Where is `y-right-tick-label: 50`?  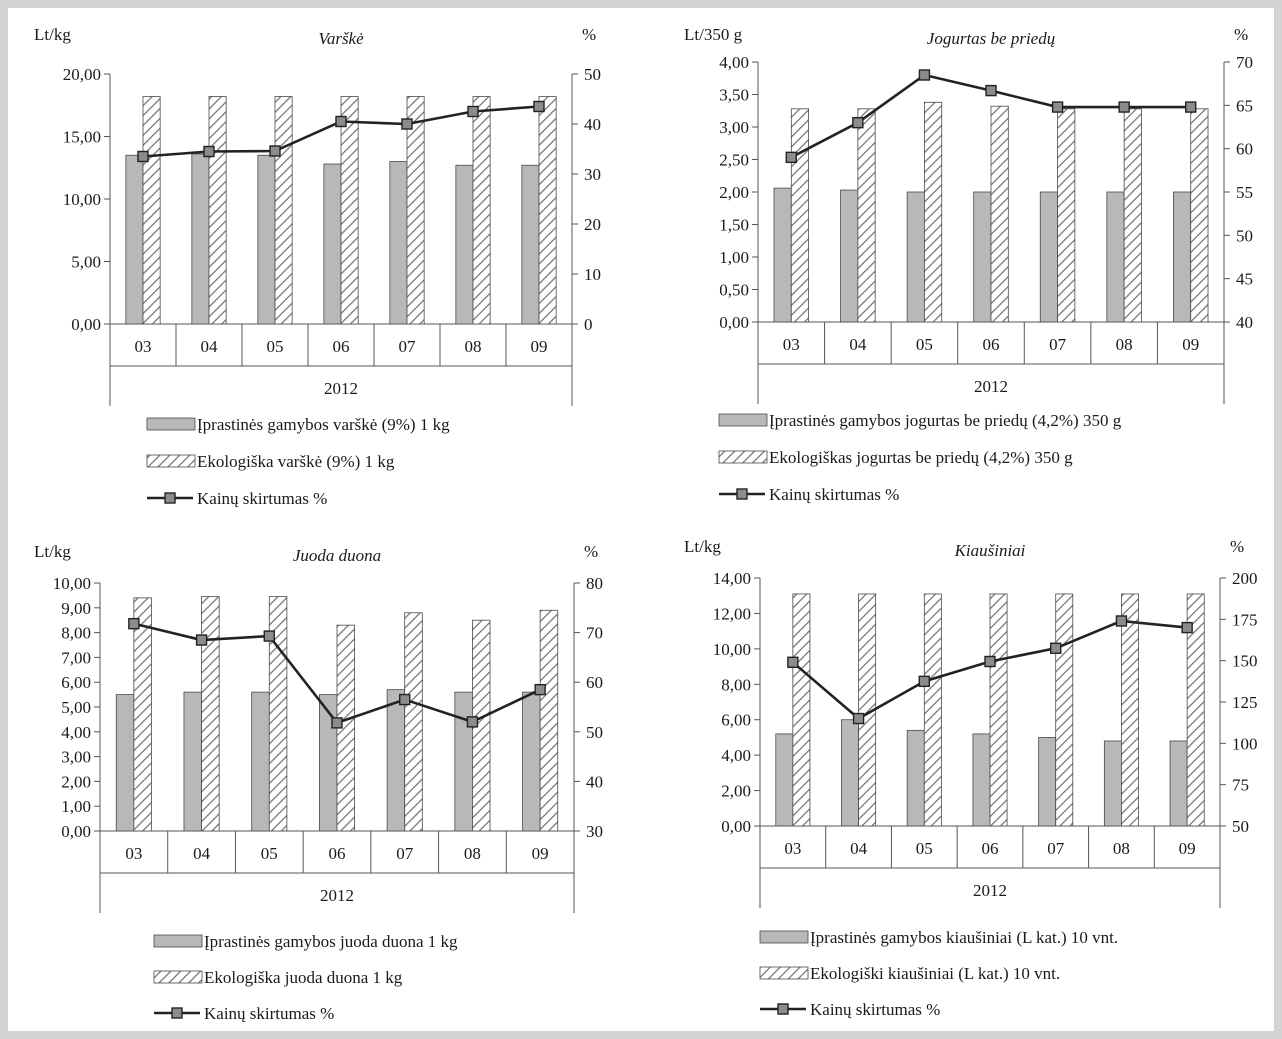
y-right-tick-label: 50 is located at coordinates (1240, 826).